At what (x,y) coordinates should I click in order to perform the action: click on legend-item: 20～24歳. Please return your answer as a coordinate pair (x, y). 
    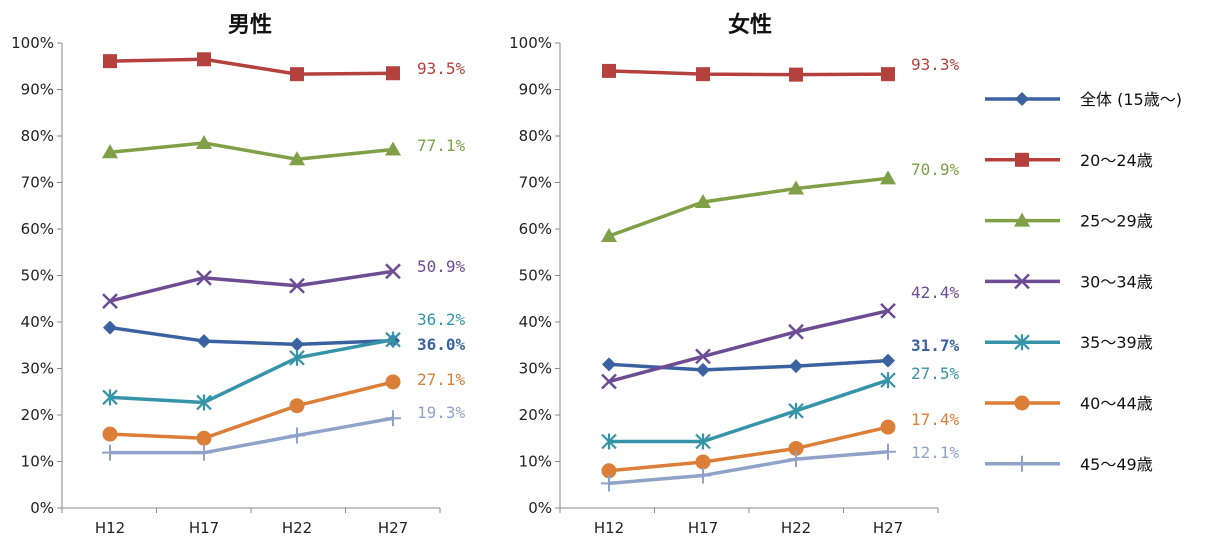
    Looking at the image, I should click on (1069, 160).